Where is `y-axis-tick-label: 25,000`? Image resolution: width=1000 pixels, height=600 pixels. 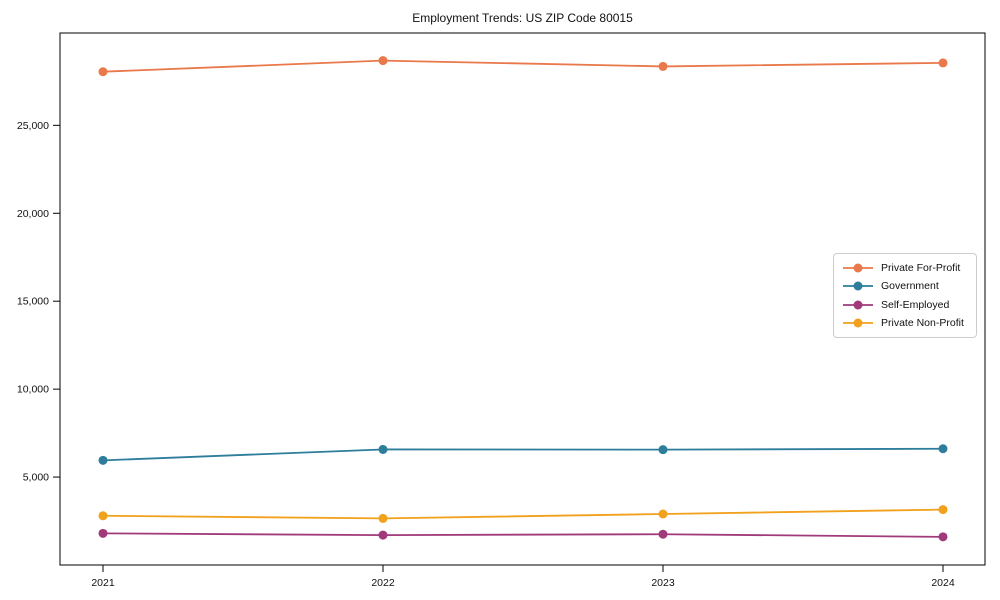
y-axis-tick-label: 25,000 is located at coordinates (33, 126).